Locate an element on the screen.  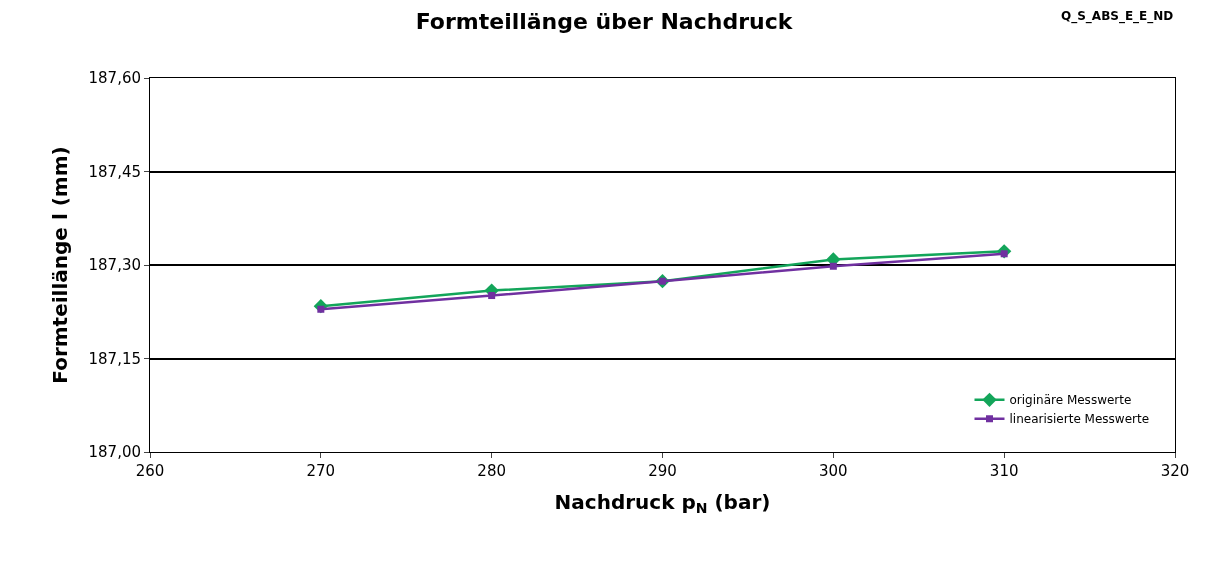
legend-label: originäre Messwerte is located at coordinates (1070, 400).